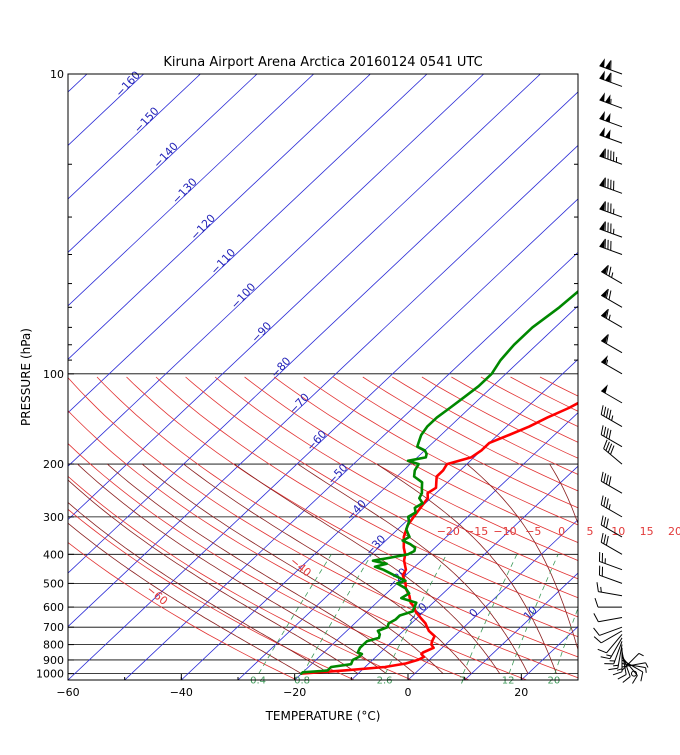 The image size is (680, 755). What do you see at coordinates (181, 692) in the screenshot?
I see `x-tick-label: −40` at bounding box center [181, 692].